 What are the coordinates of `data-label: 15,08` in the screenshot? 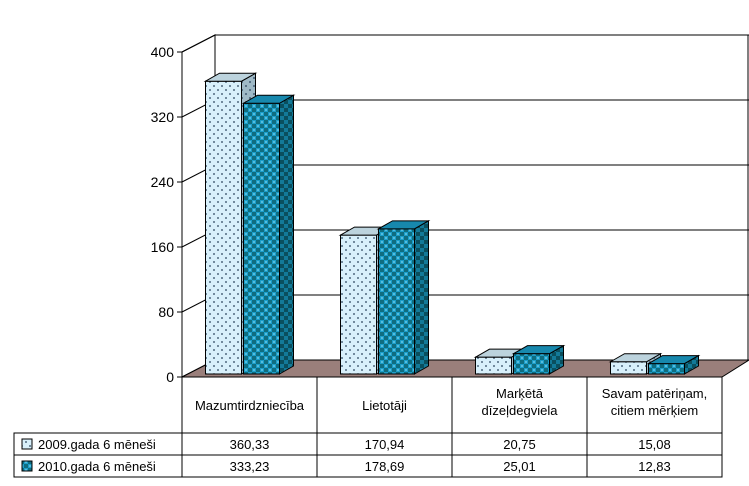 It's located at (654, 444).